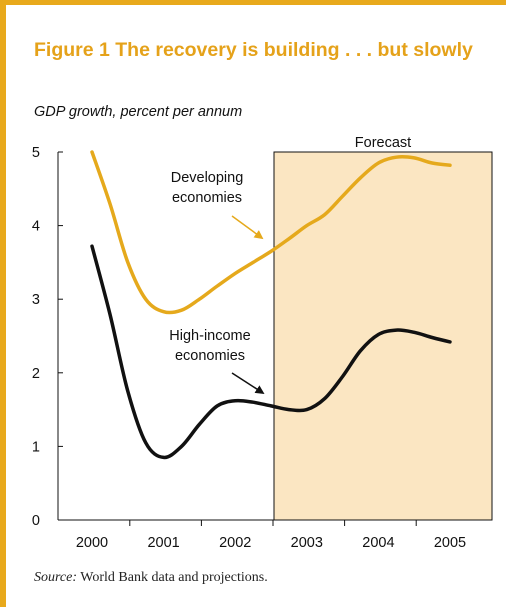 The width and height of the screenshot is (506, 607). I want to click on source-label: Source:, so click(56, 577).